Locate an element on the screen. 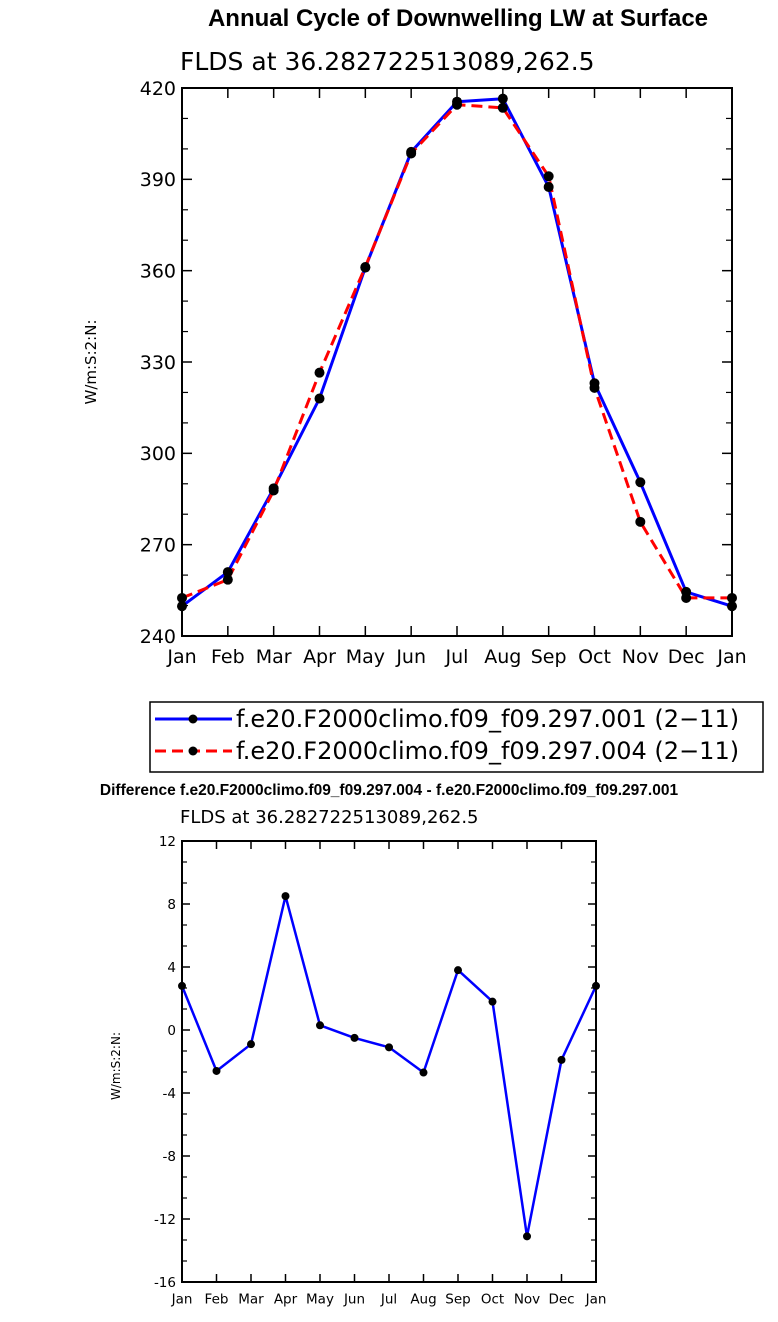 The width and height of the screenshot is (778, 1322). chart1-xtick-label: Mar is located at coordinates (274, 657).